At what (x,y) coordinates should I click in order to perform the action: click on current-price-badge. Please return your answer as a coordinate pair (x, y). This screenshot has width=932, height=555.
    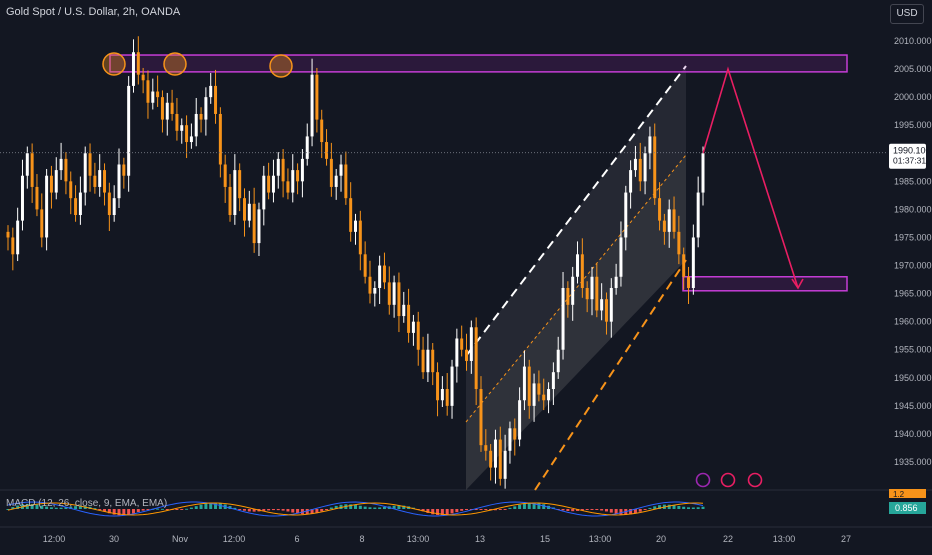
    Looking at the image, I should click on (907, 156).